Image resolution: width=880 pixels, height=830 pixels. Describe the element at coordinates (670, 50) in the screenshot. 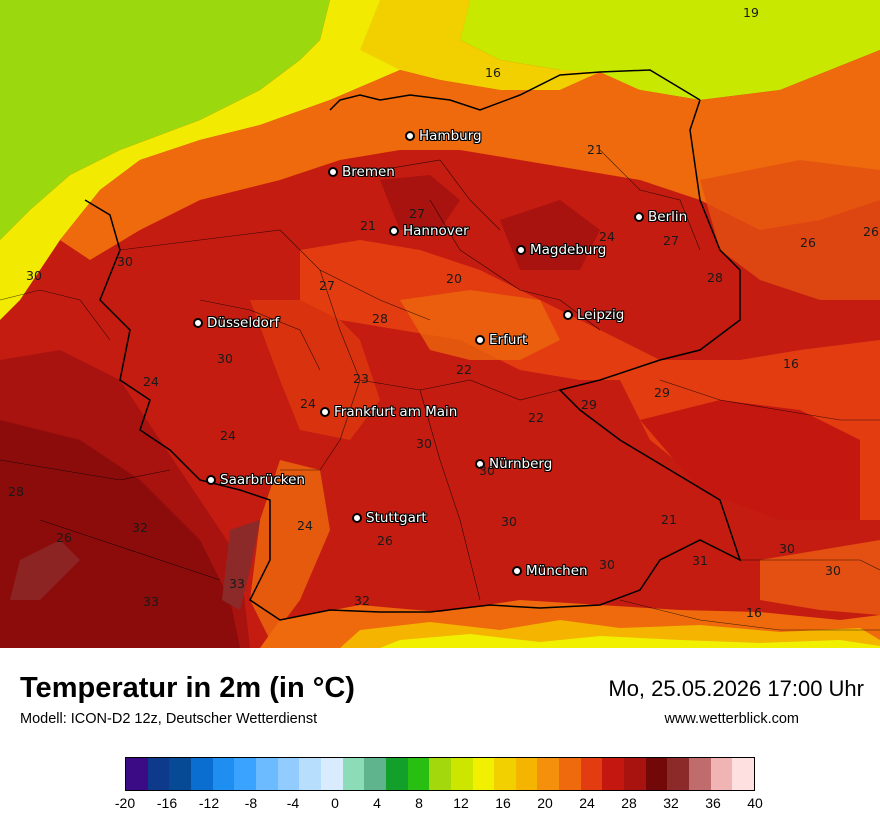

I see `baltic-sea-area` at that location.